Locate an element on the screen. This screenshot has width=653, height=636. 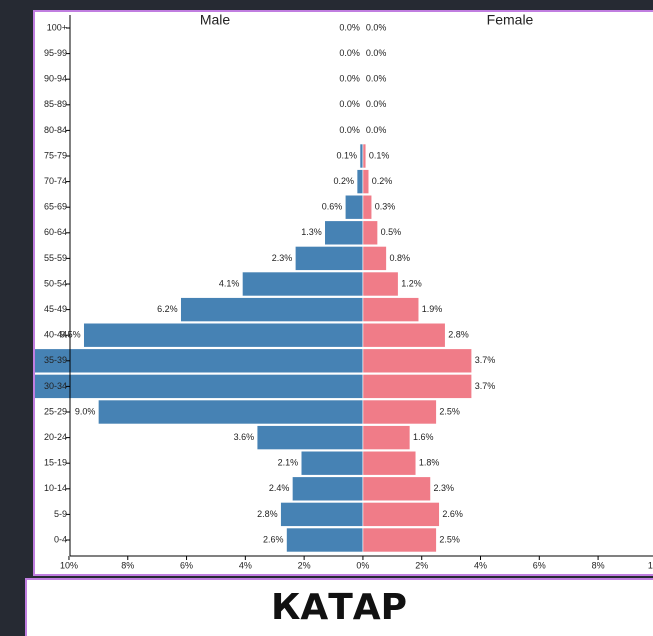
value-label: 6.2% is located at coordinates (167, 309).